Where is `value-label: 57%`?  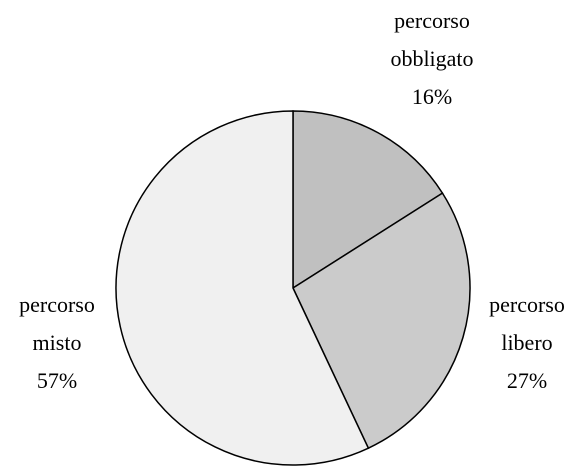 value-label: 57% is located at coordinates (57, 380).